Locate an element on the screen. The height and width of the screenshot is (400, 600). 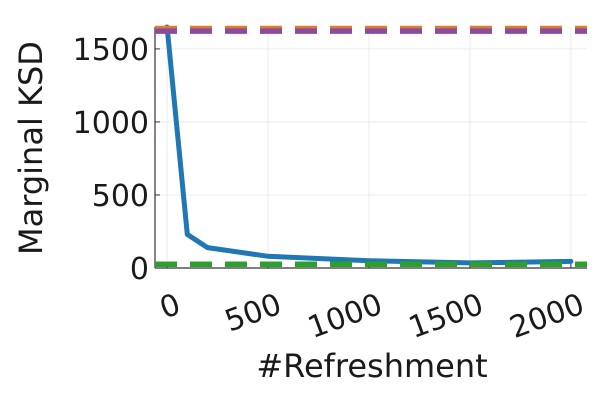
x-tick-label-1: 500 is located at coordinates (253, 313).